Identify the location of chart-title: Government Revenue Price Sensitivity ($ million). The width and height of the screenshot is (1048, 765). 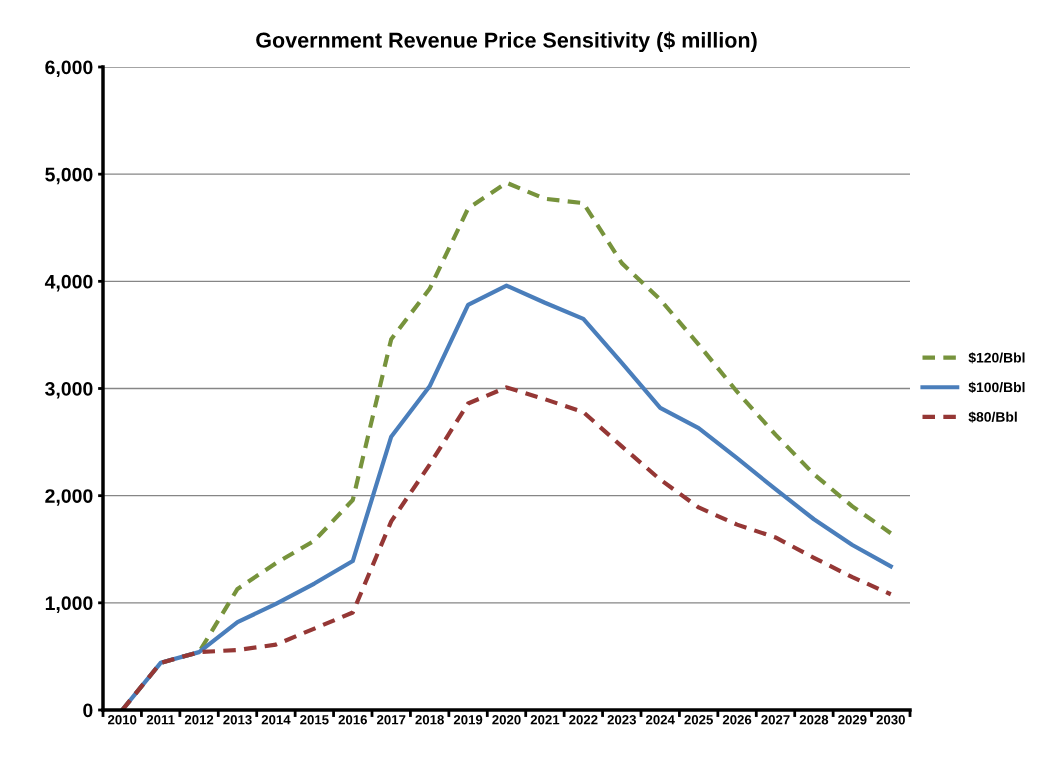
(506, 42).